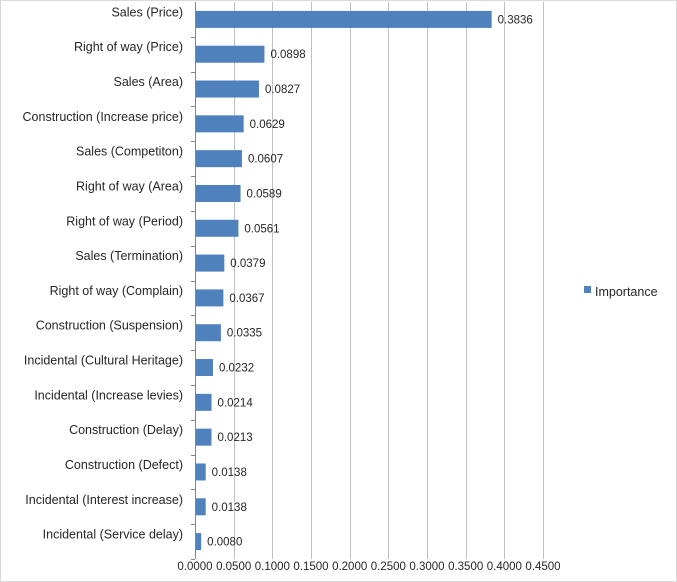 This screenshot has height=582, width=677. I want to click on category-label: Incidental (Increase levies), so click(108, 395).